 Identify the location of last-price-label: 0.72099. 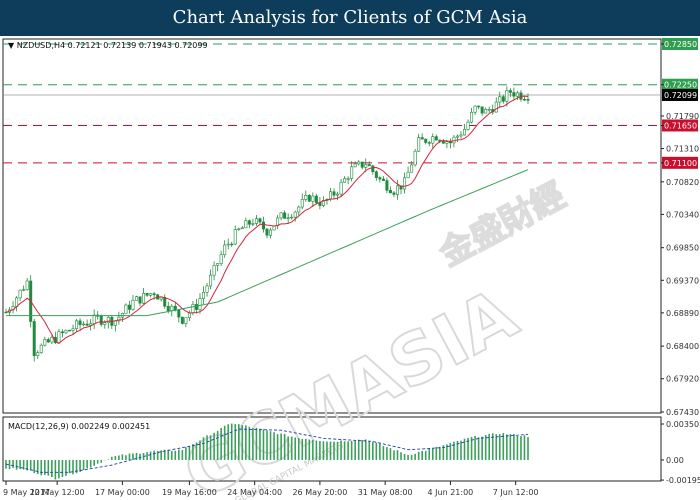
(680, 95).